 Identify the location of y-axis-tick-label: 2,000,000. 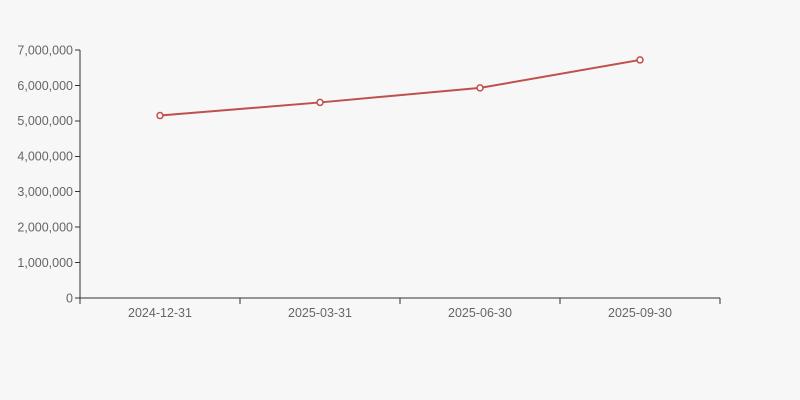
(45, 228).